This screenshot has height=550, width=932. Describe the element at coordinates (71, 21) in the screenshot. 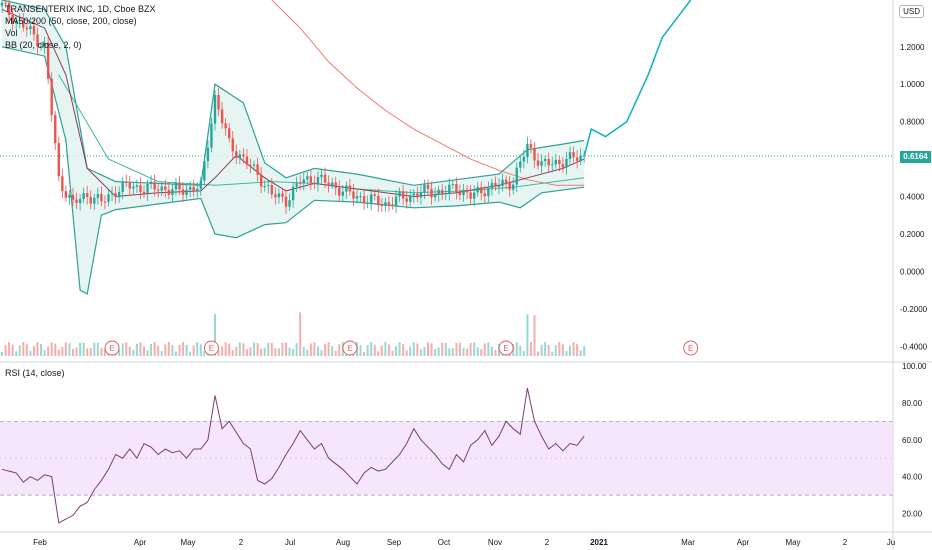

I see `legend-ma: MA50/200 (50, close, 200, close)` at that location.